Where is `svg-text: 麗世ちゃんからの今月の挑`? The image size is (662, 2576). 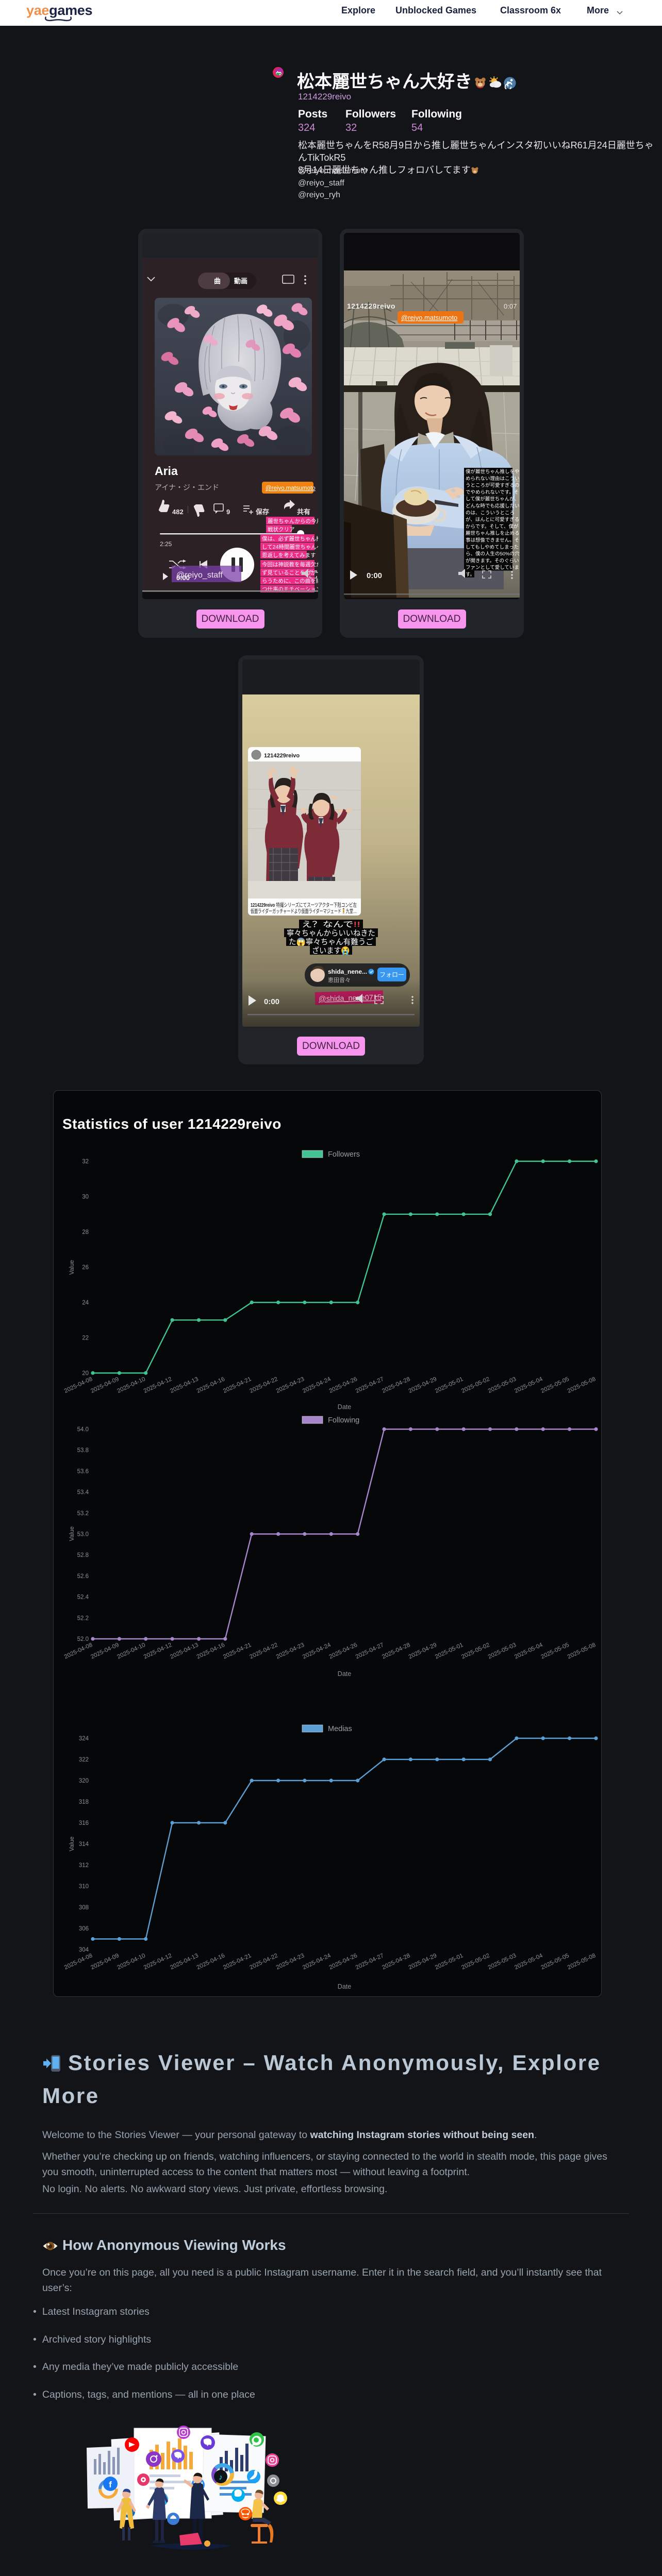 svg-text: 麗世ちゃんからの今月の挑 is located at coordinates (293, 521).